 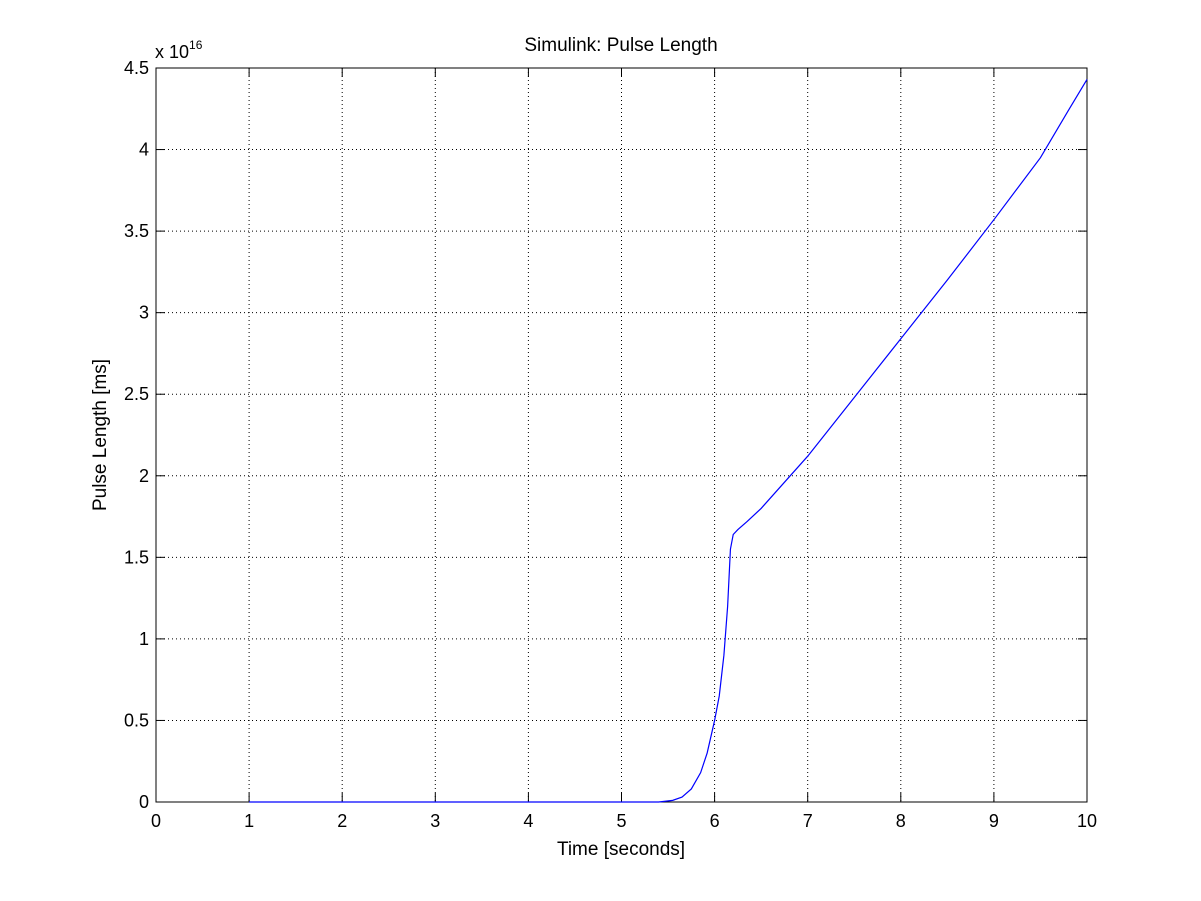 What do you see at coordinates (136, 557) in the screenshot?
I see `y-tick-label: 1.5` at bounding box center [136, 557].